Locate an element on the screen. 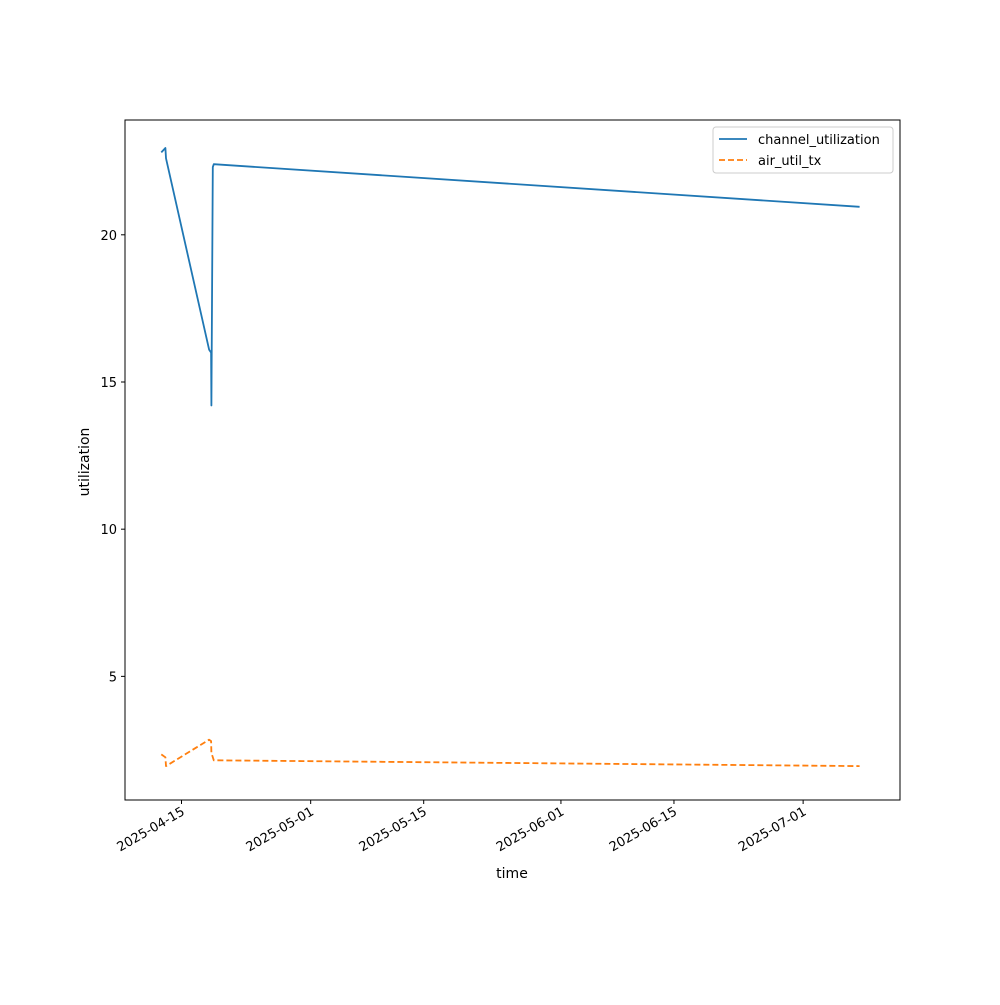 This screenshot has height=1005, width=1000. x-tick-label: 2025-06-15 is located at coordinates (643, 829).